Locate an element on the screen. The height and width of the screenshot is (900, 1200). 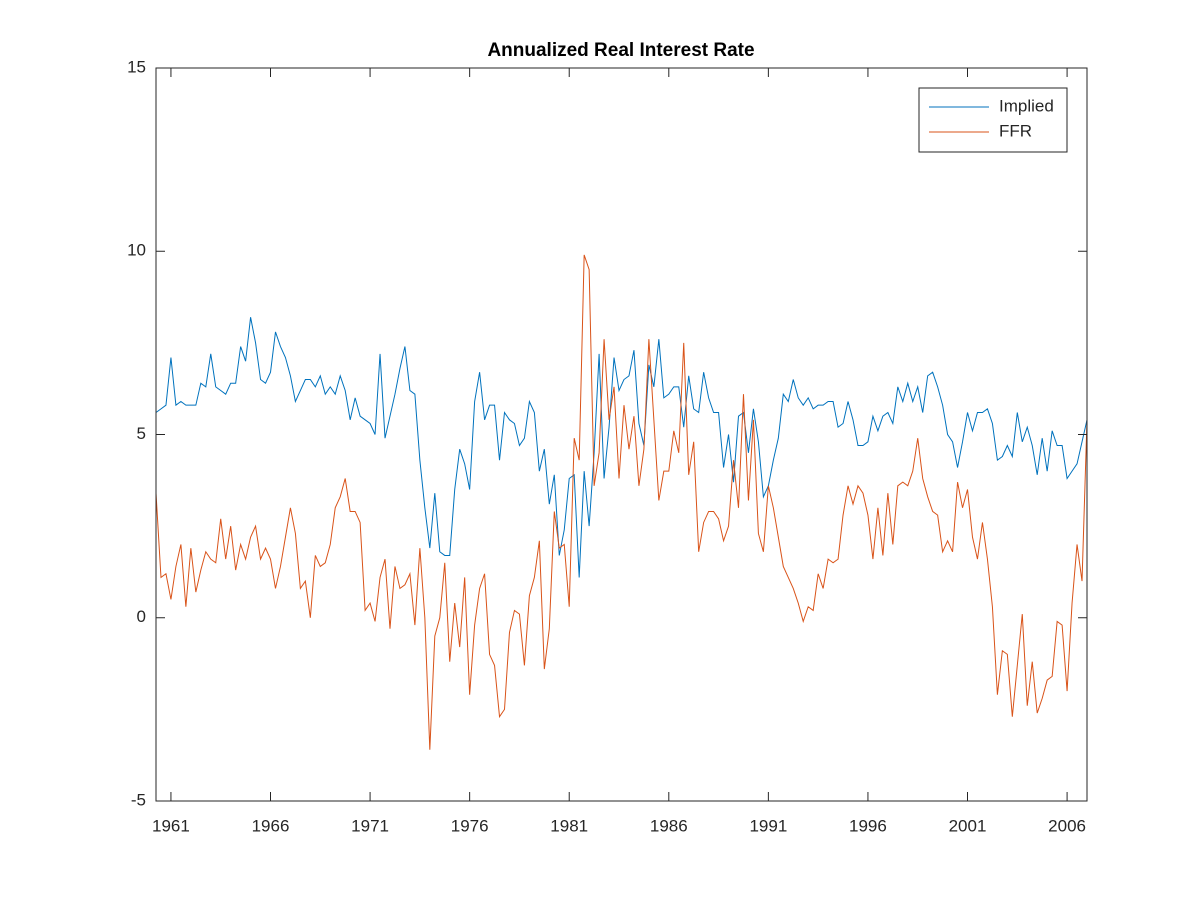
y-tick-label: 15 is located at coordinates (136, 66).